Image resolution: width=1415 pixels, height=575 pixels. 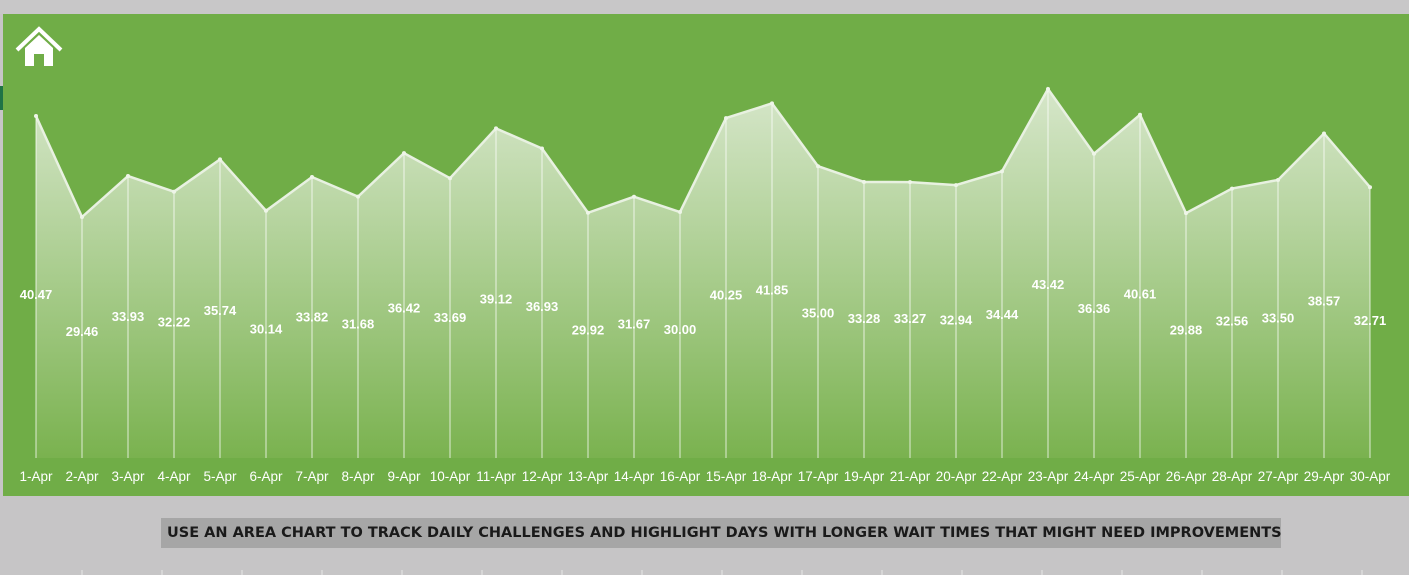 I want to click on x-tick-label: 27-Apr, so click(x=1278, y=476).